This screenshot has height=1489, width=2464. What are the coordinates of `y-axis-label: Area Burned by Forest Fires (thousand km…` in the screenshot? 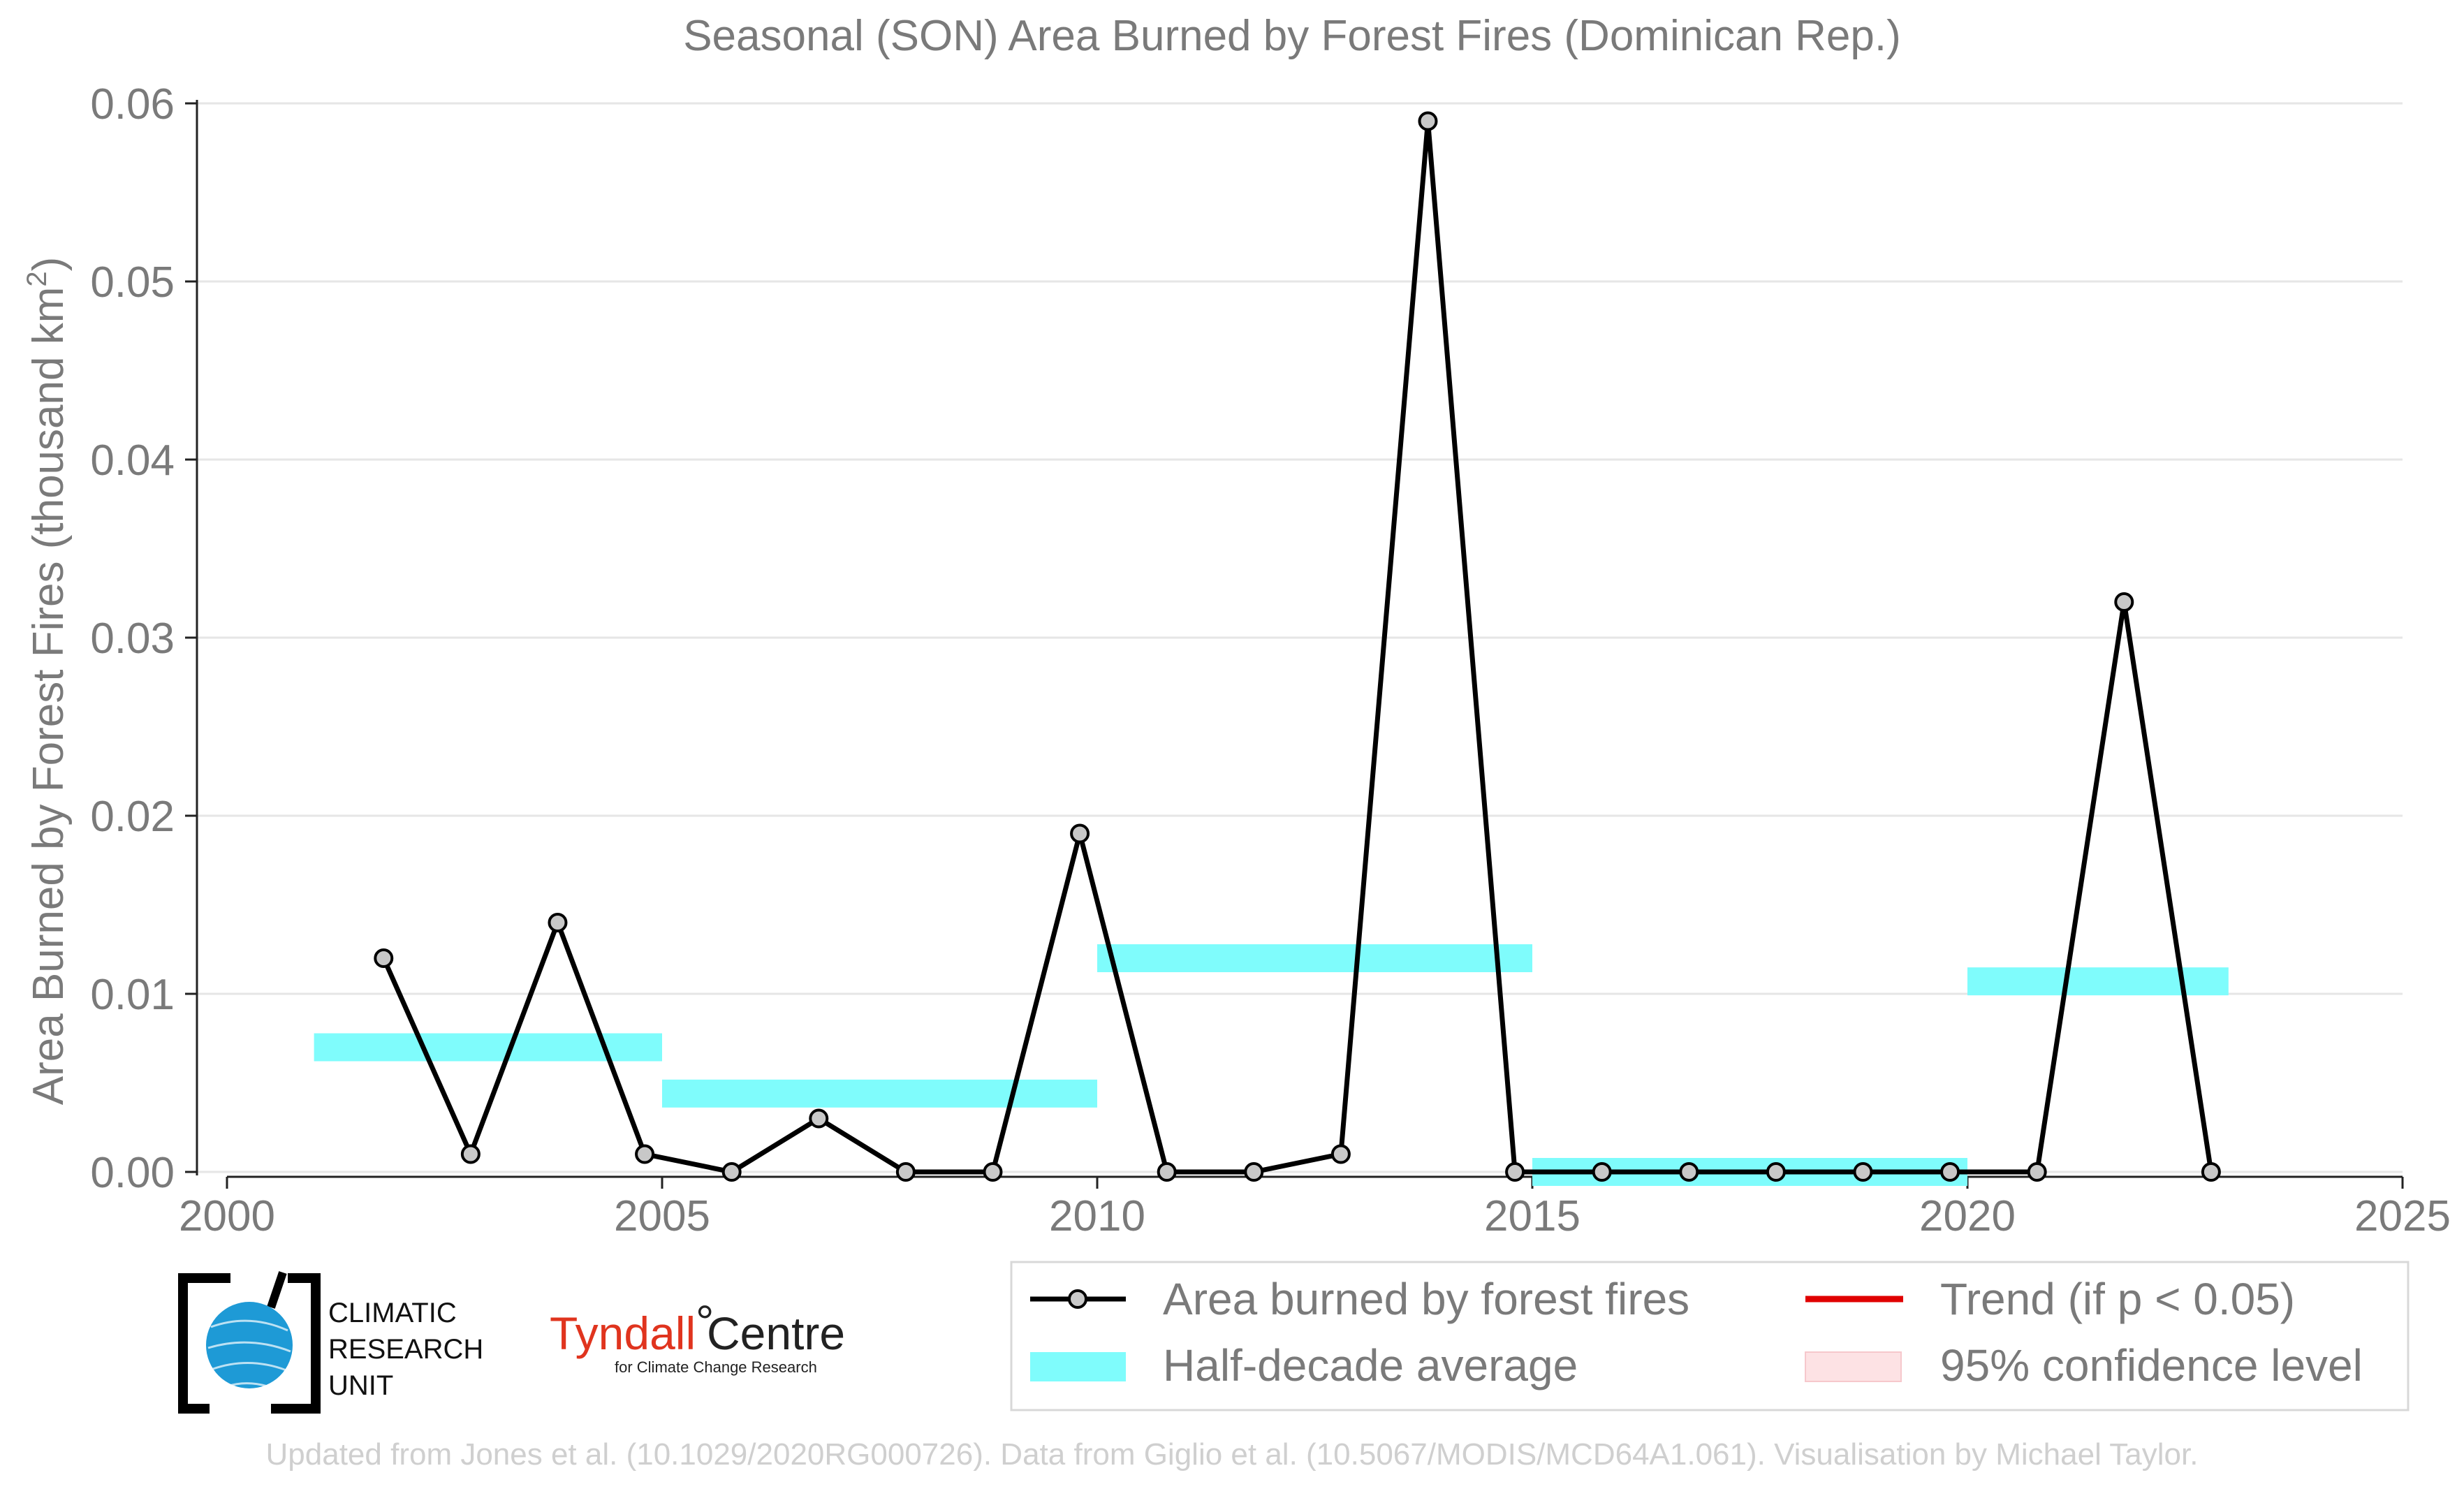 It's located at (47, 681).